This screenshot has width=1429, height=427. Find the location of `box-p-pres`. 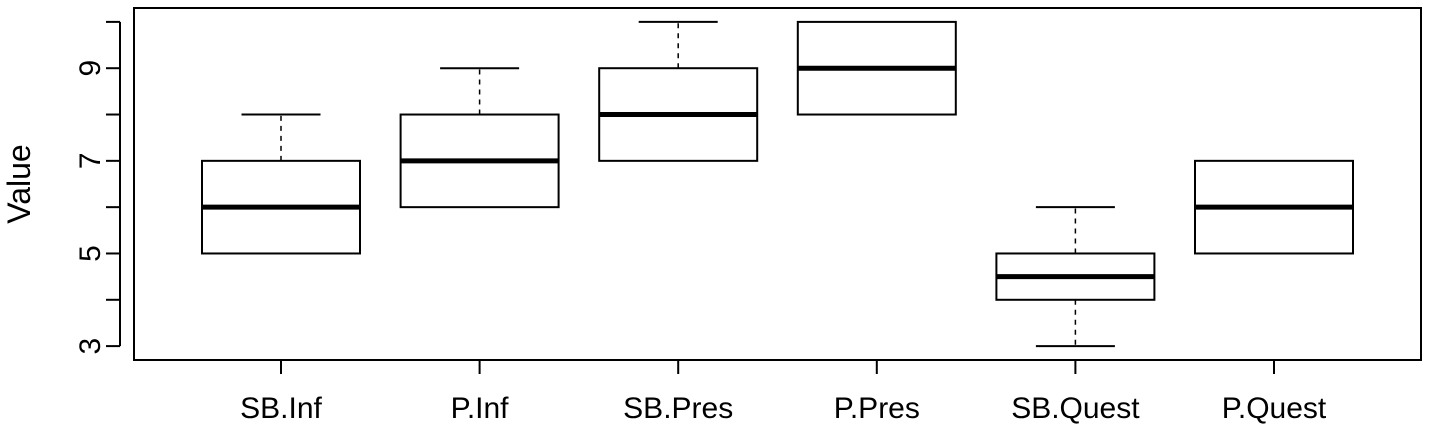

box-p-pres is located at coordinates (876, 68).